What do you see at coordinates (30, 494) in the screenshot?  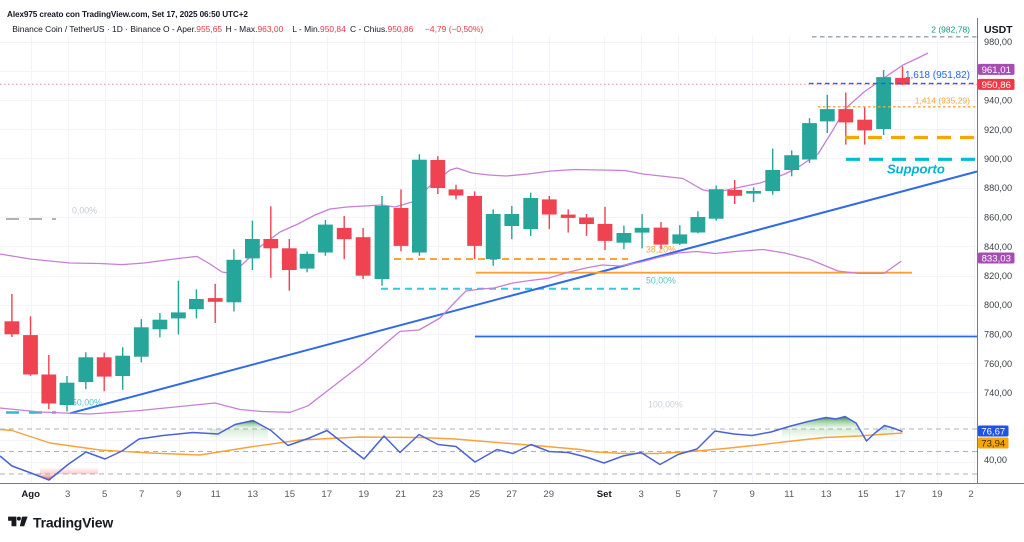 I see `svg-text: Ago` at bounding box center [30, 494].